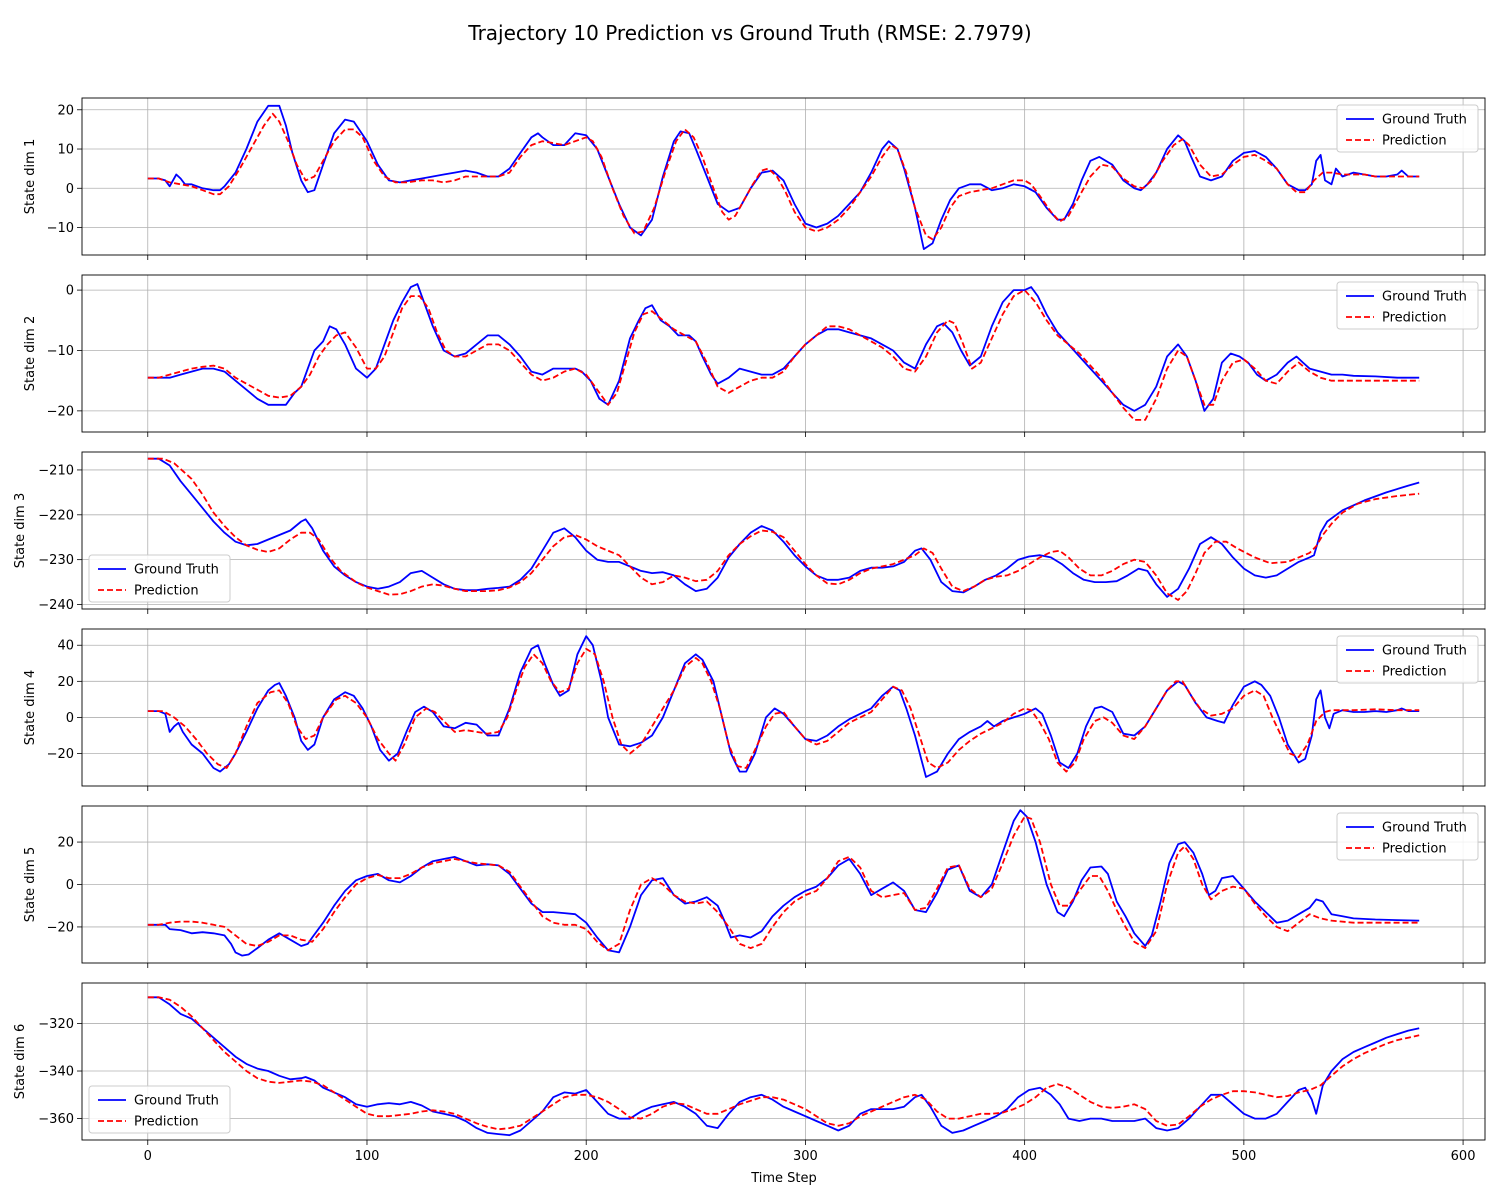  I want to click on y-axis-label: State dim 4, so click(30, 707).